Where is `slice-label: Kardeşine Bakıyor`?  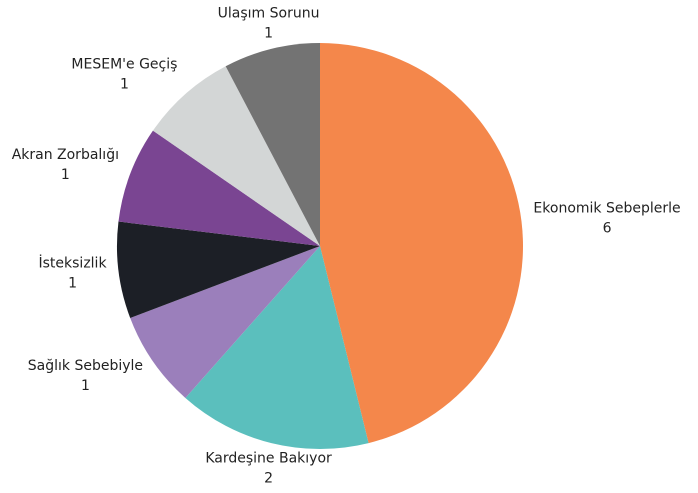 slice-label: Kardeşine Bakıyor is located at coordinates (268, 458).